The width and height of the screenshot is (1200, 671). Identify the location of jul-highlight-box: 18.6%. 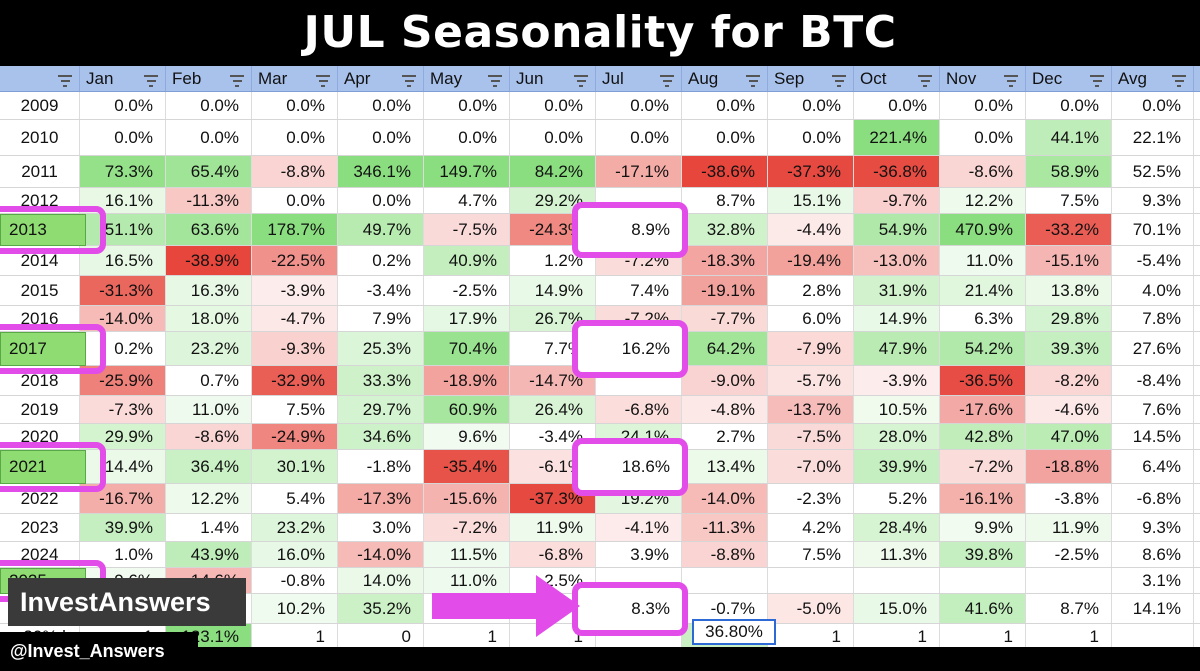
(630, 467).